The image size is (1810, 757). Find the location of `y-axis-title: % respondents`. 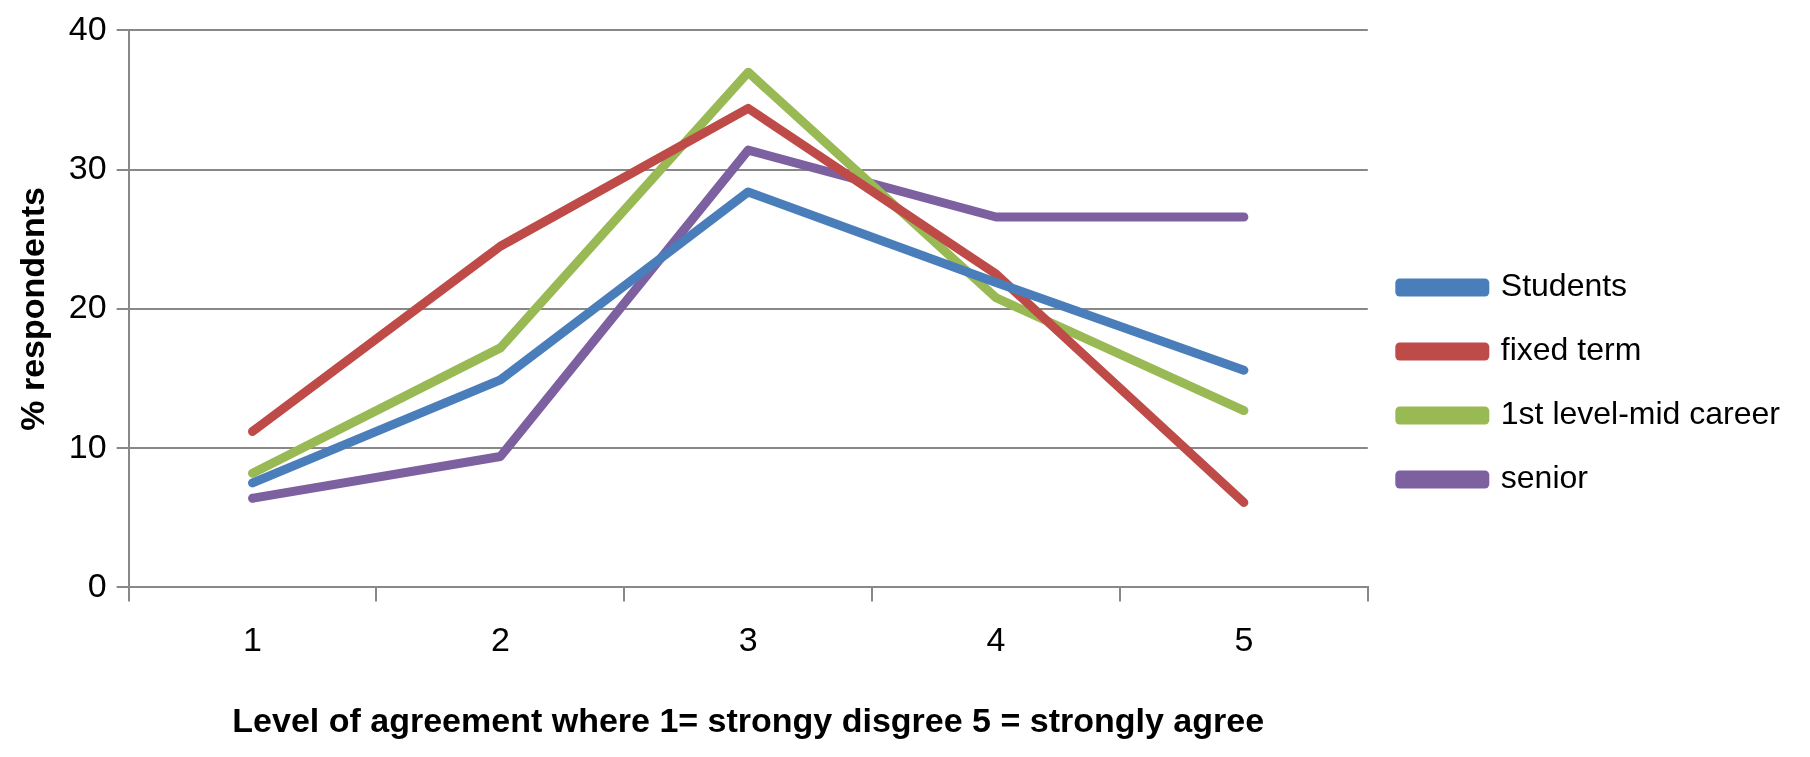

y-axis-title: % respondents is located at coordinates (31, 309).